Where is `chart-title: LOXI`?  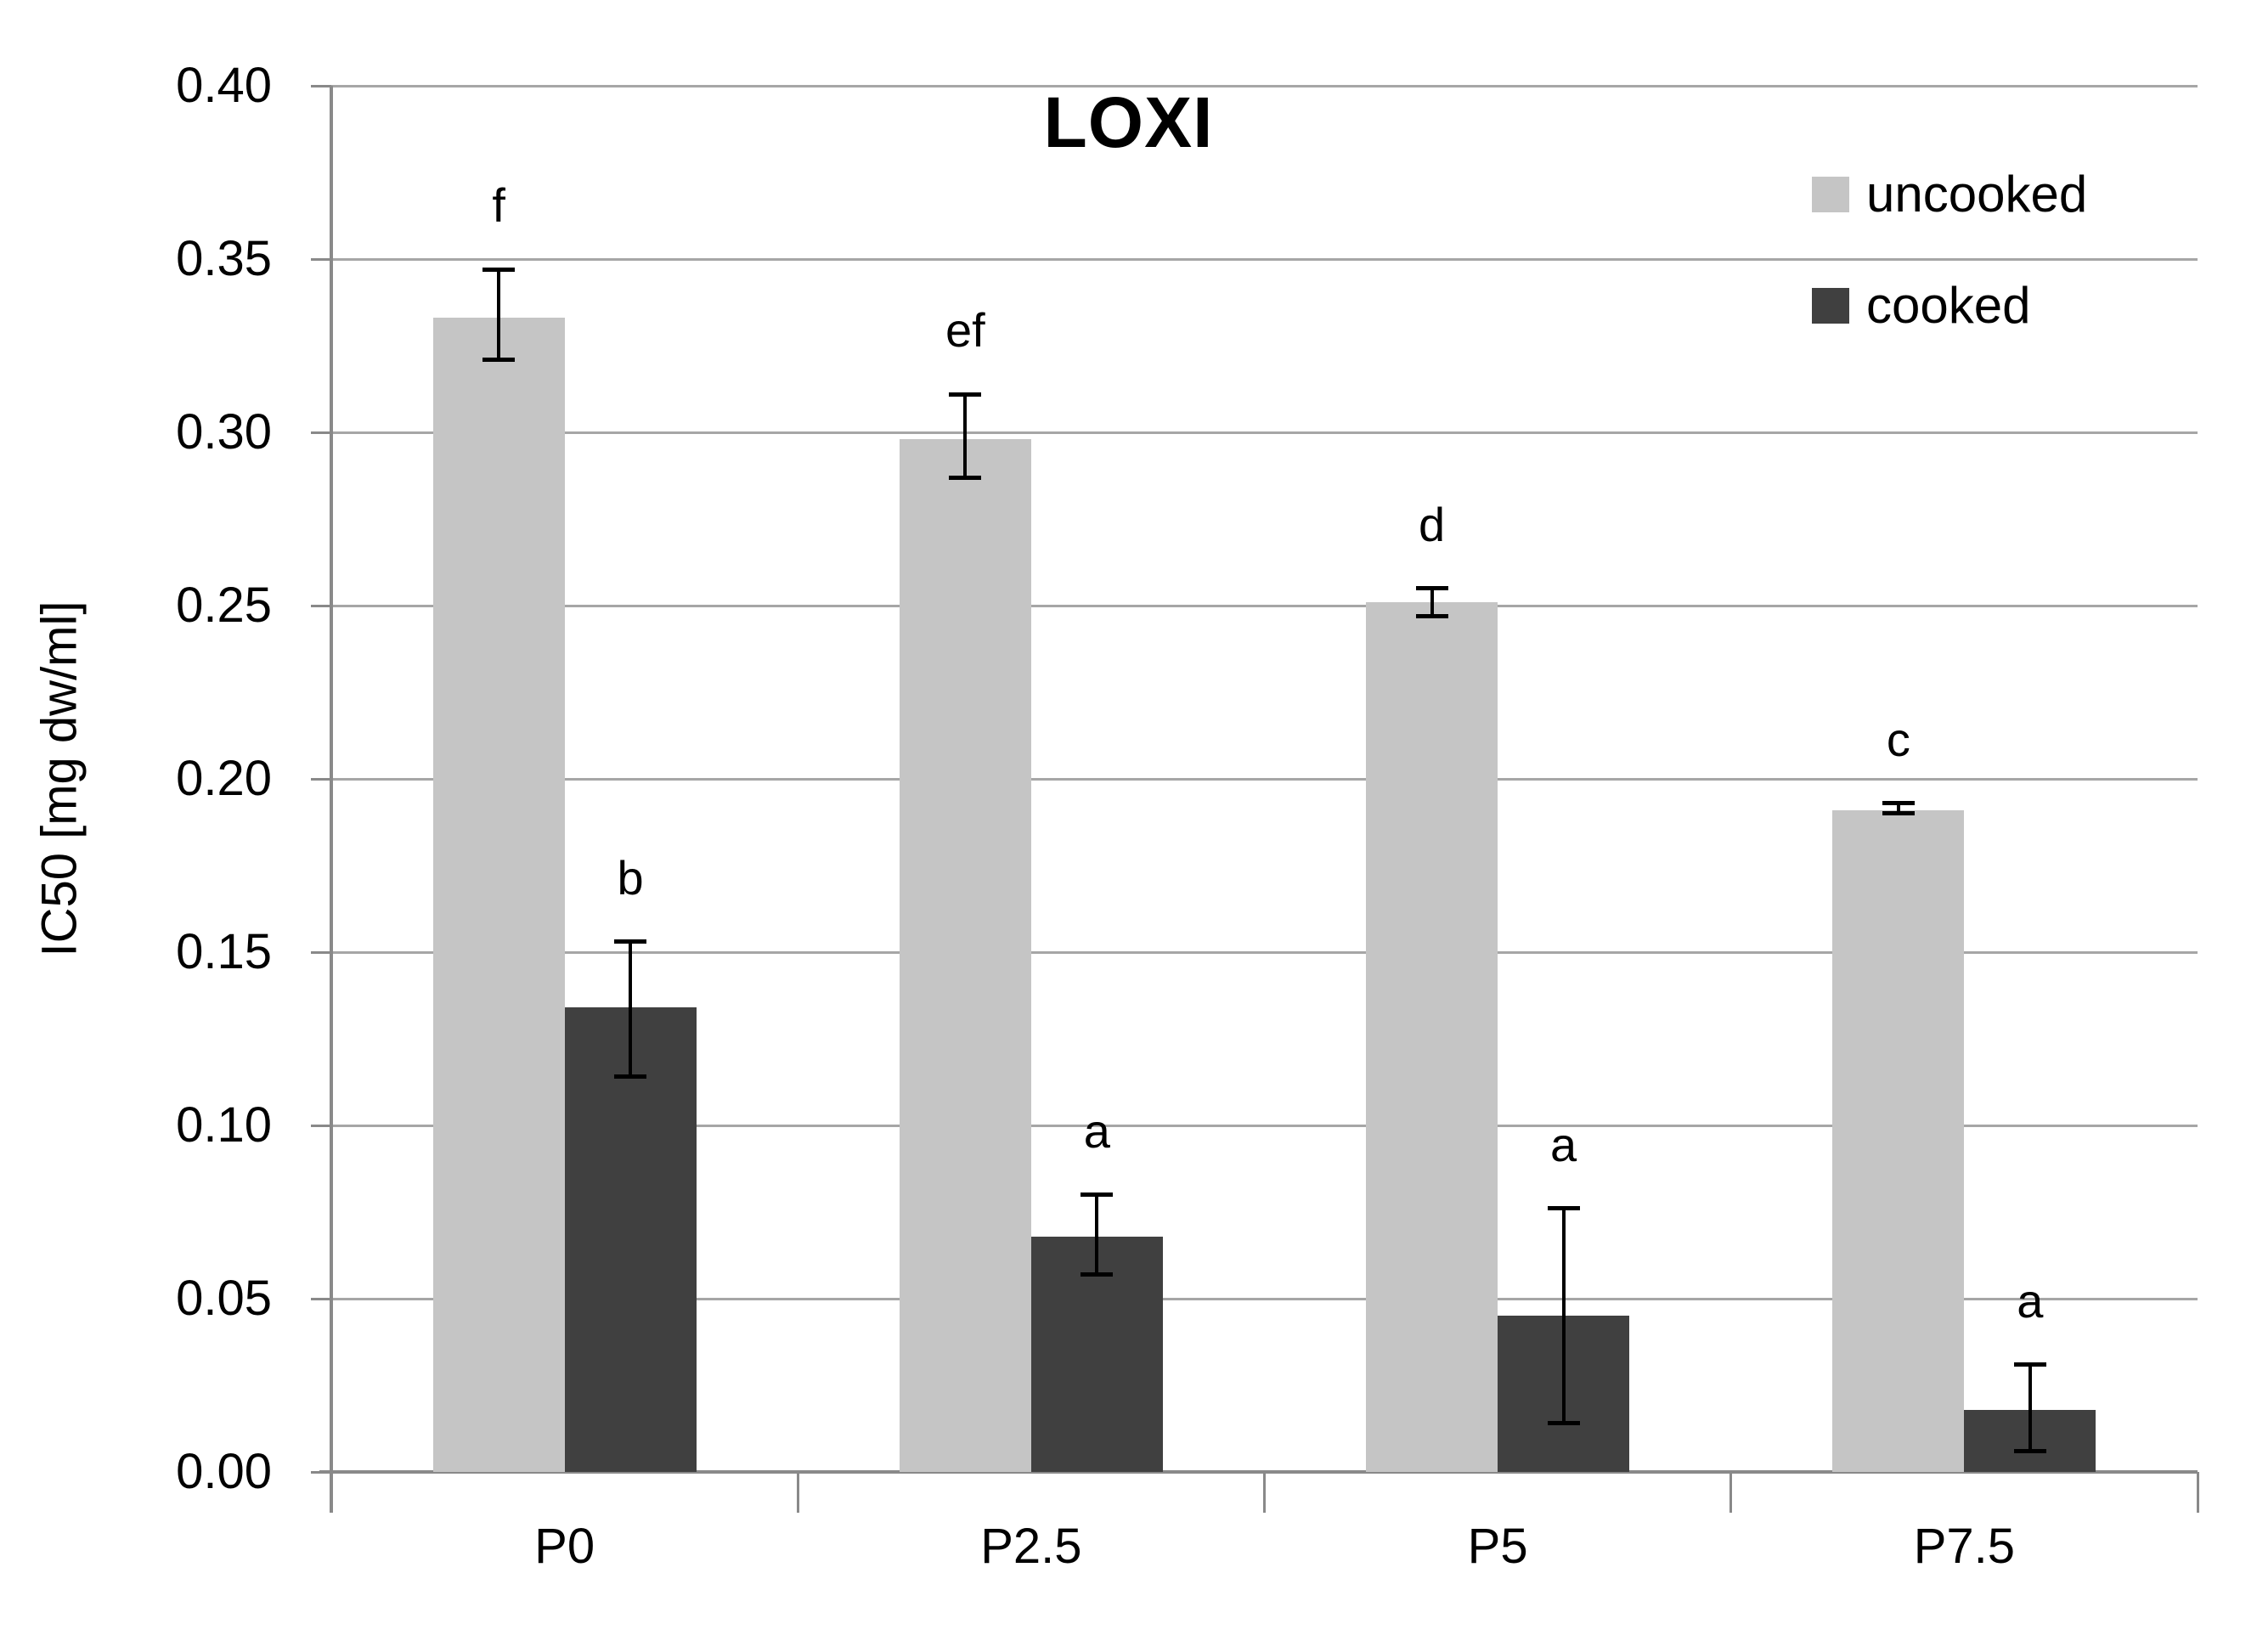
chart-title: LOXI is located at coordinates (1128, 122).